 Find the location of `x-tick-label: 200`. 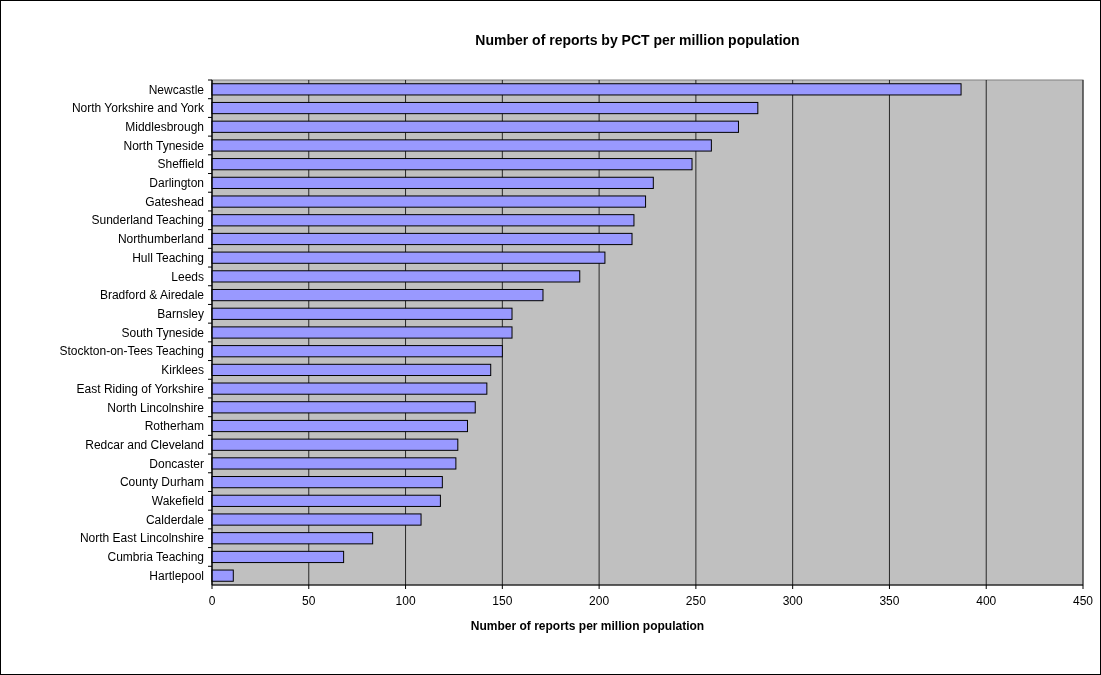

x-tick-label: 200 is located at coordinates (599, 601).